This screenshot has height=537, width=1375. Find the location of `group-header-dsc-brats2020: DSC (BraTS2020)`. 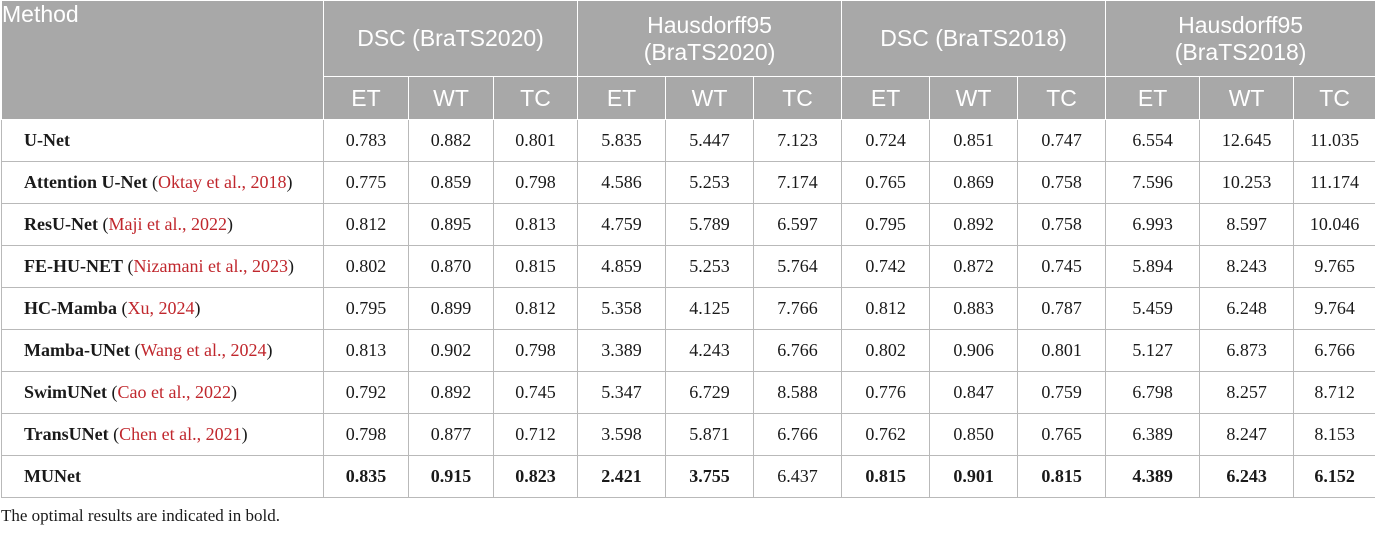

group-header-dsc-brats2020: DSC (BraTS2020) is located at coordinates (450, 38).